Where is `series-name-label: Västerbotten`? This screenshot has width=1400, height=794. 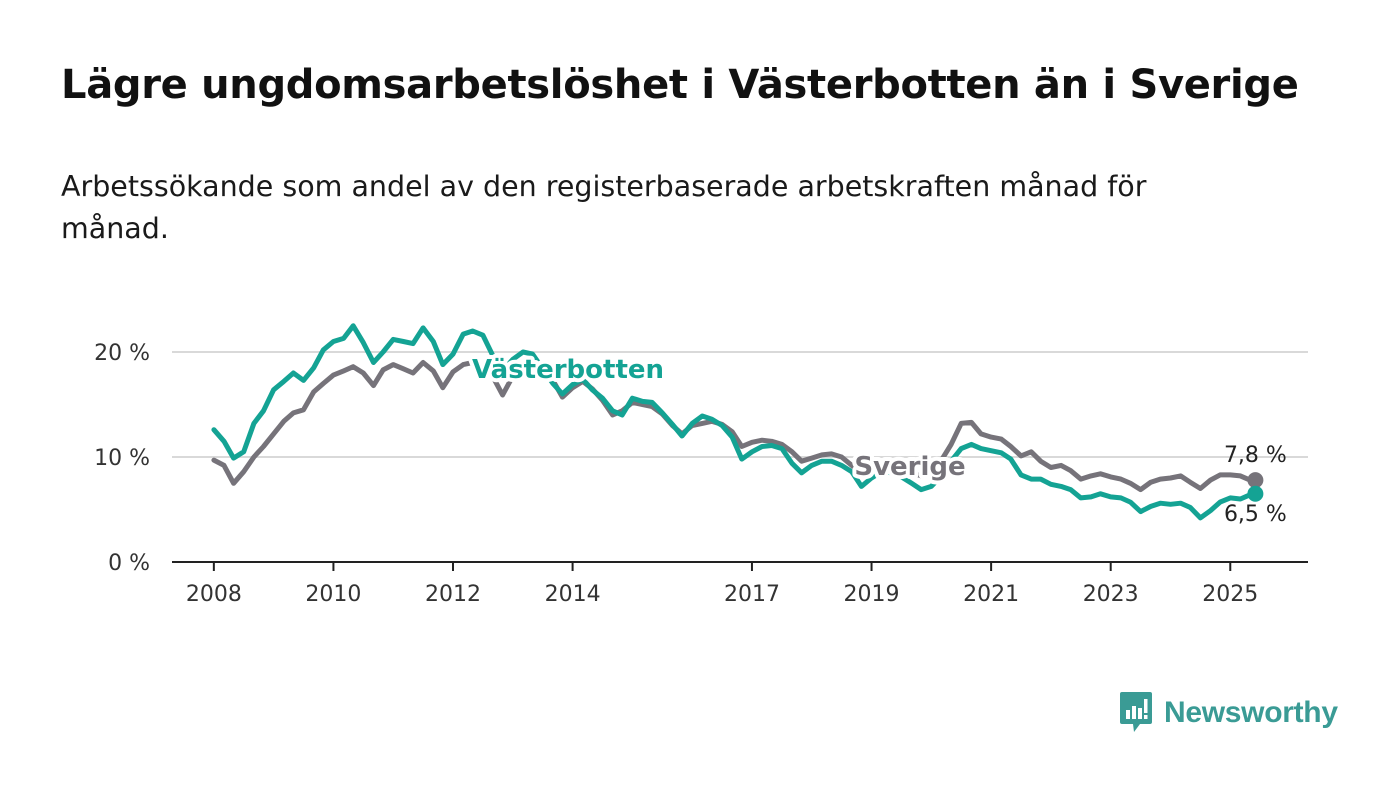 series-name-label: Västerbotten is located at coordinates (568, 370).